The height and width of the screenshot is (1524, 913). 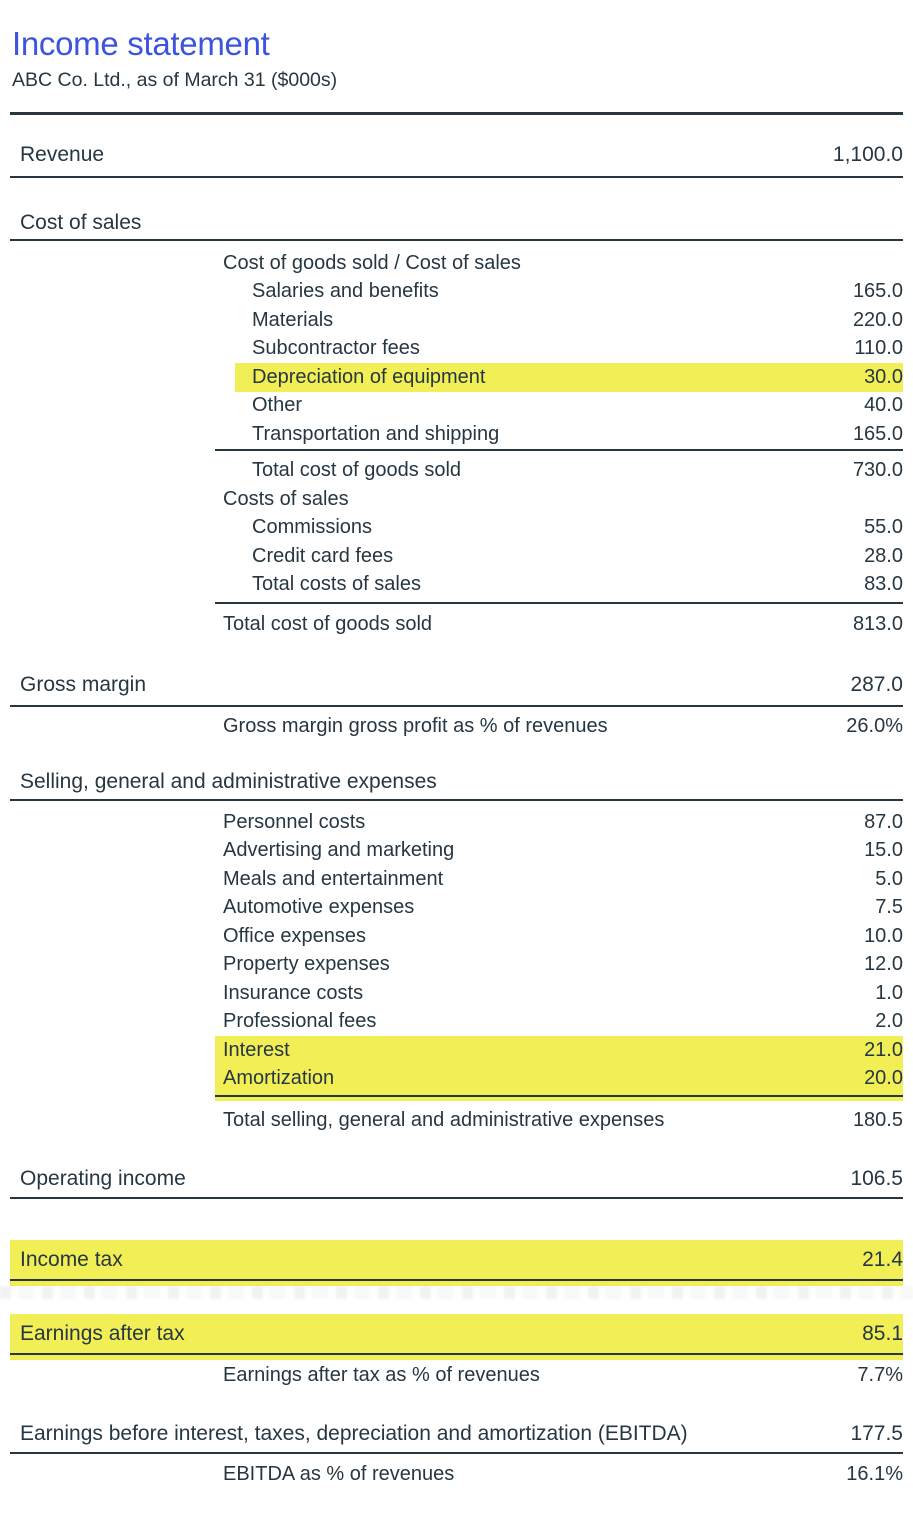 I want to click on row-value: 220.0, so click(x=877, y=319).